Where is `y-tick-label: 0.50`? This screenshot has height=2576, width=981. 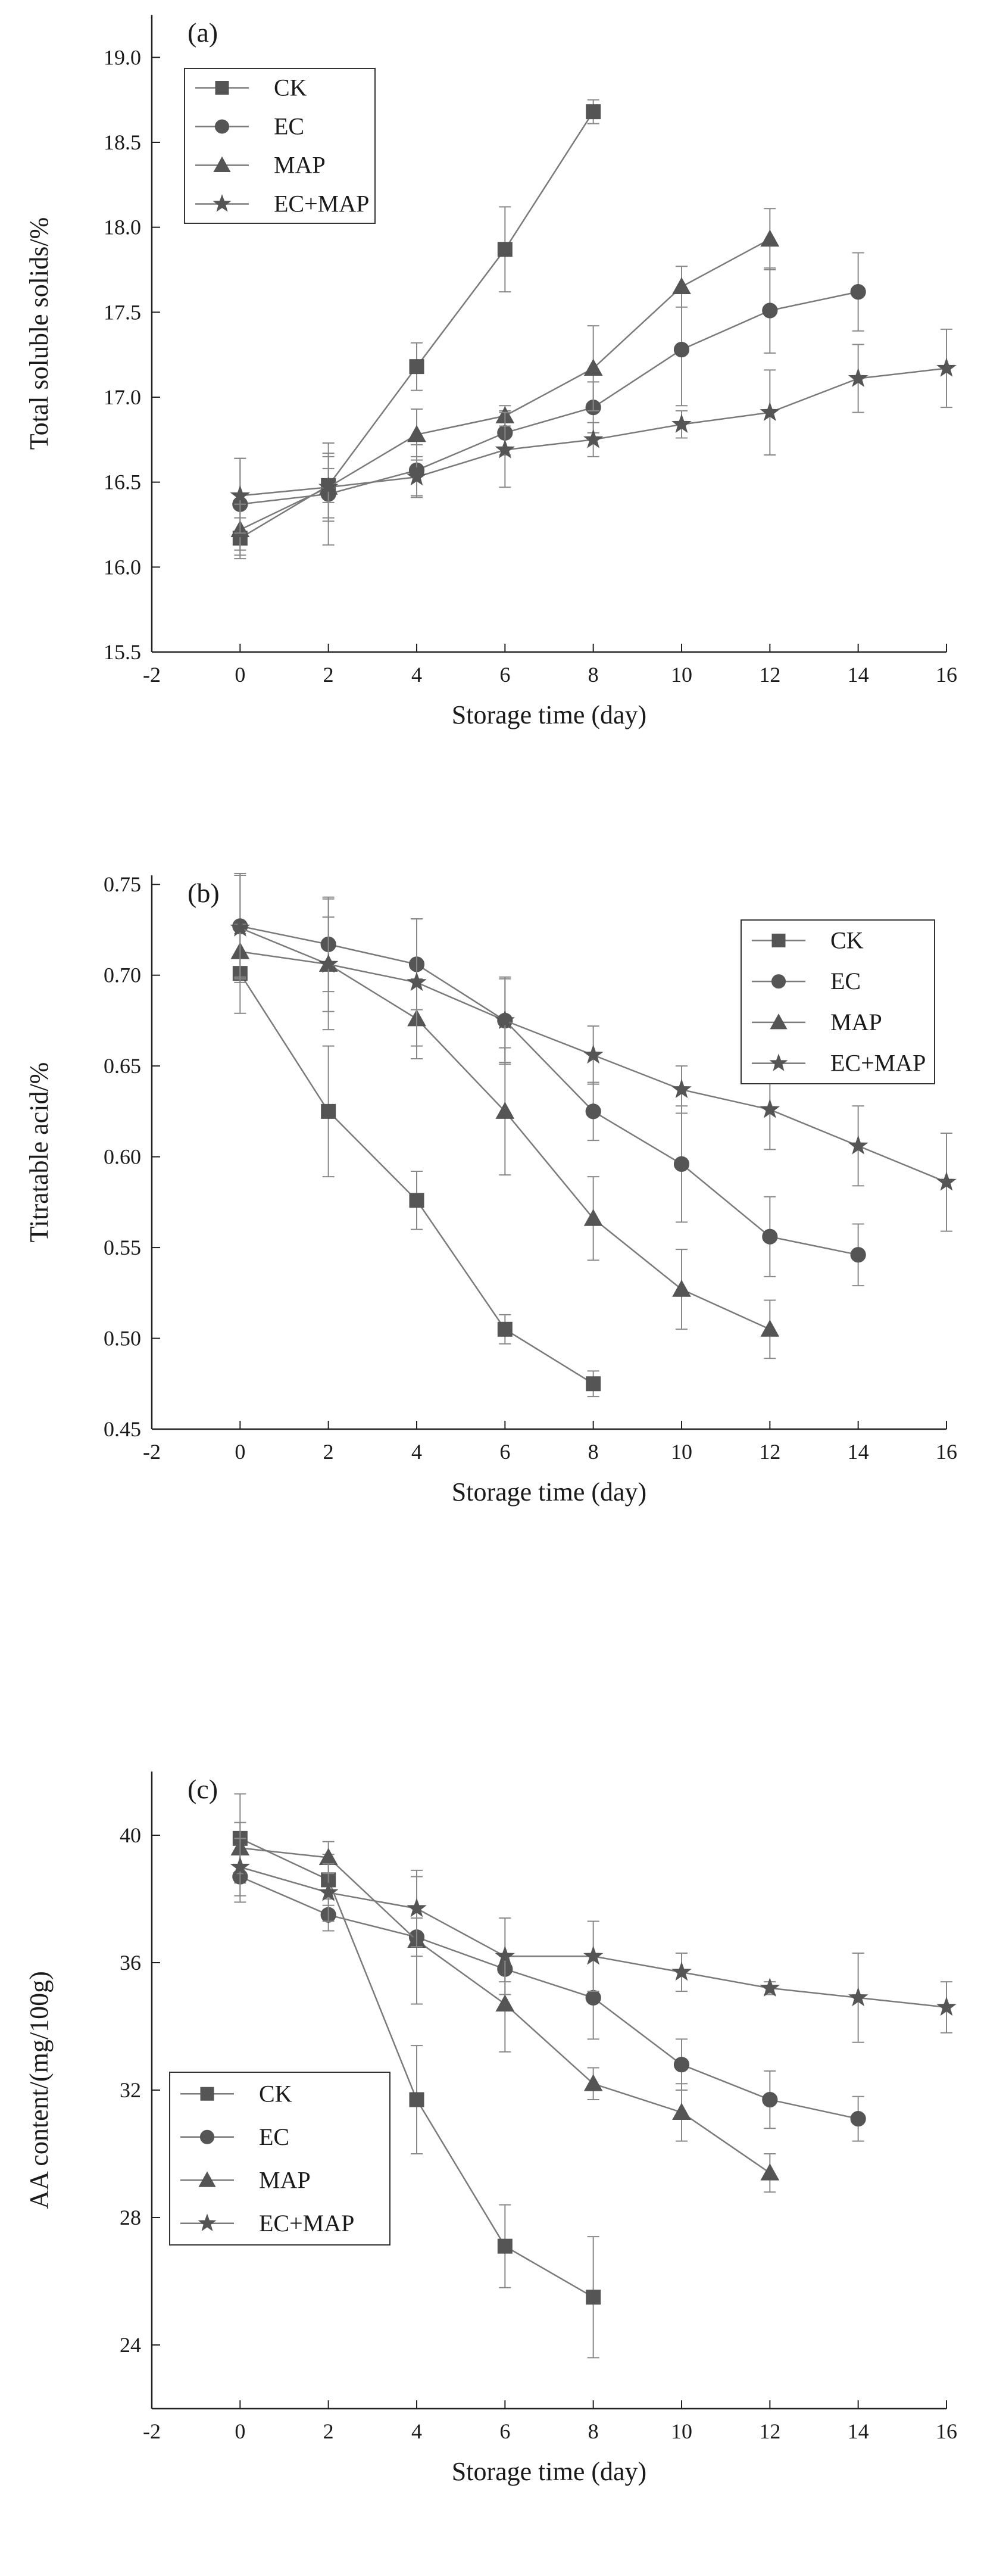
y-tick-label: 0.50 is located at coordinates (122, 1339).